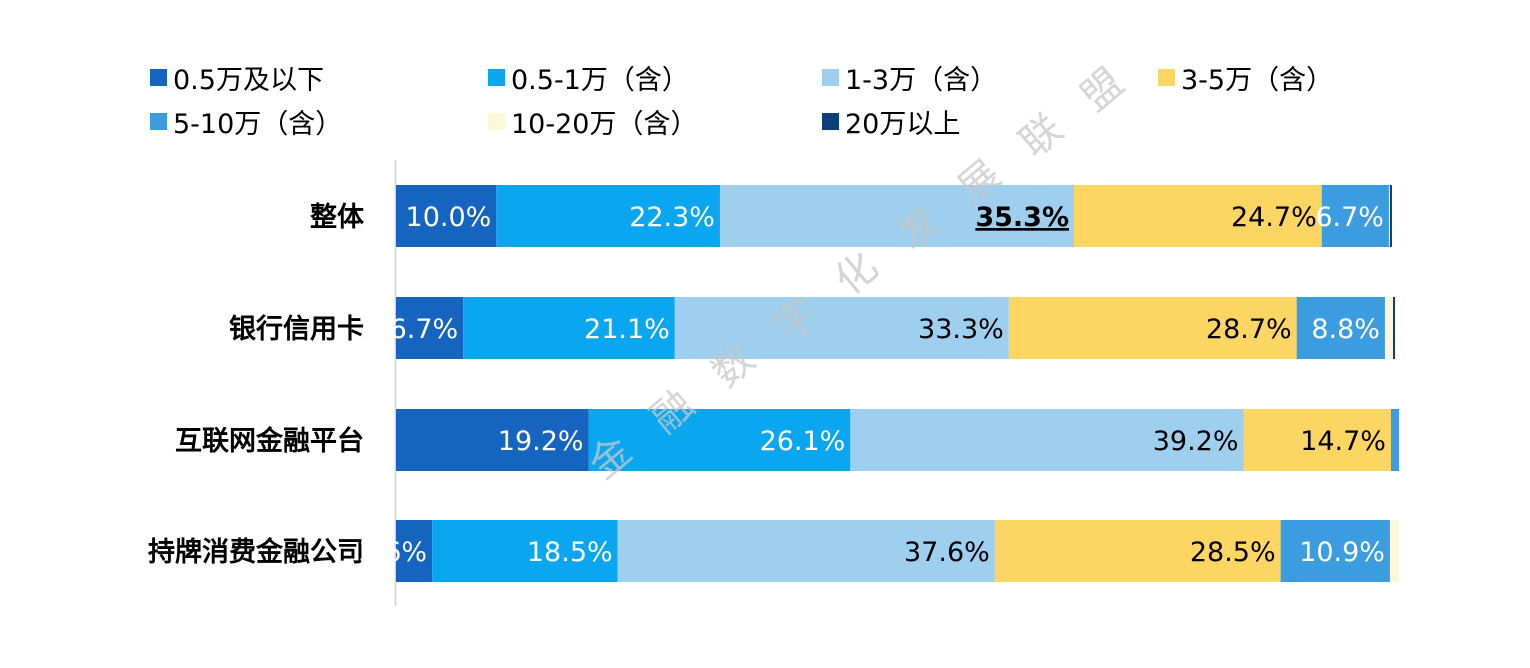  Describe the element at coordinates (392, 552) in the screenshot. I see `data-label: 3.6%` at that location.